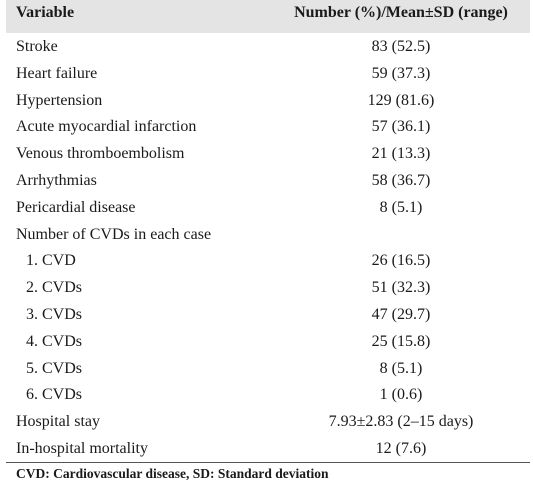 The height and width of the screenshot is (495, 533). I want to click on header-row: Variable Number (%)/Mean±SD (range), so click(268, 16).